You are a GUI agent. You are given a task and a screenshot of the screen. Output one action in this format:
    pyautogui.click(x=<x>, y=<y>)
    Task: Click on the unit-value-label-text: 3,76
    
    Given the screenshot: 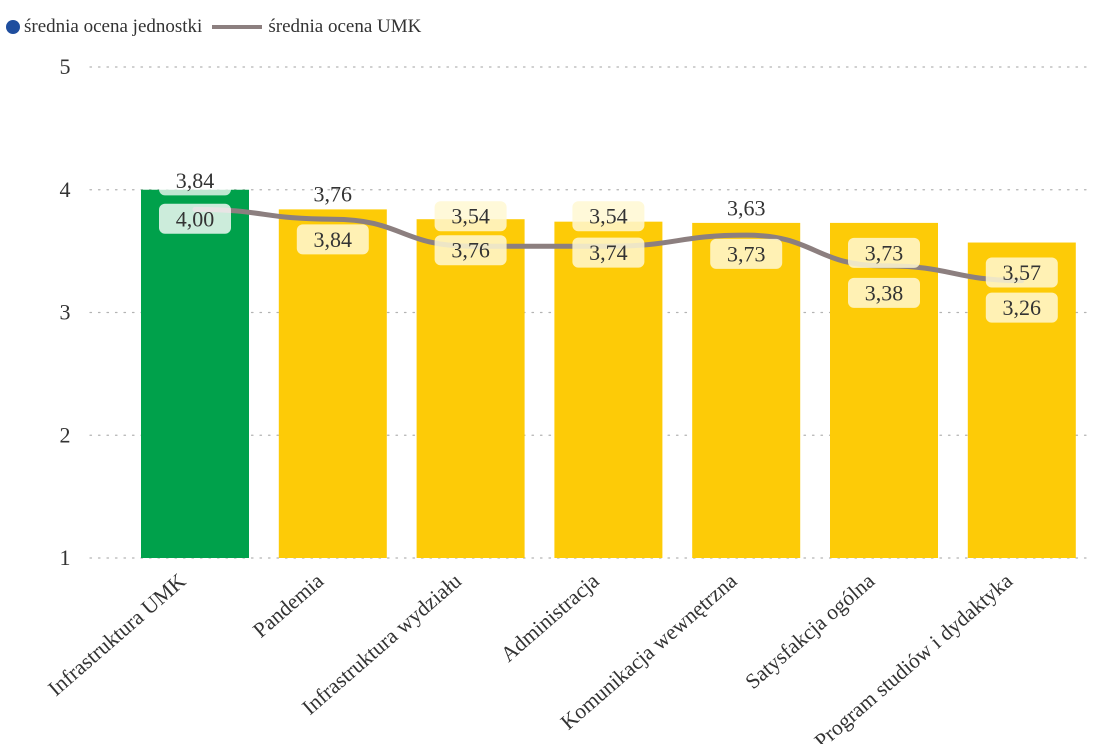 What is the action you would take?
    pyautogui.click(x=470, y=250)
    